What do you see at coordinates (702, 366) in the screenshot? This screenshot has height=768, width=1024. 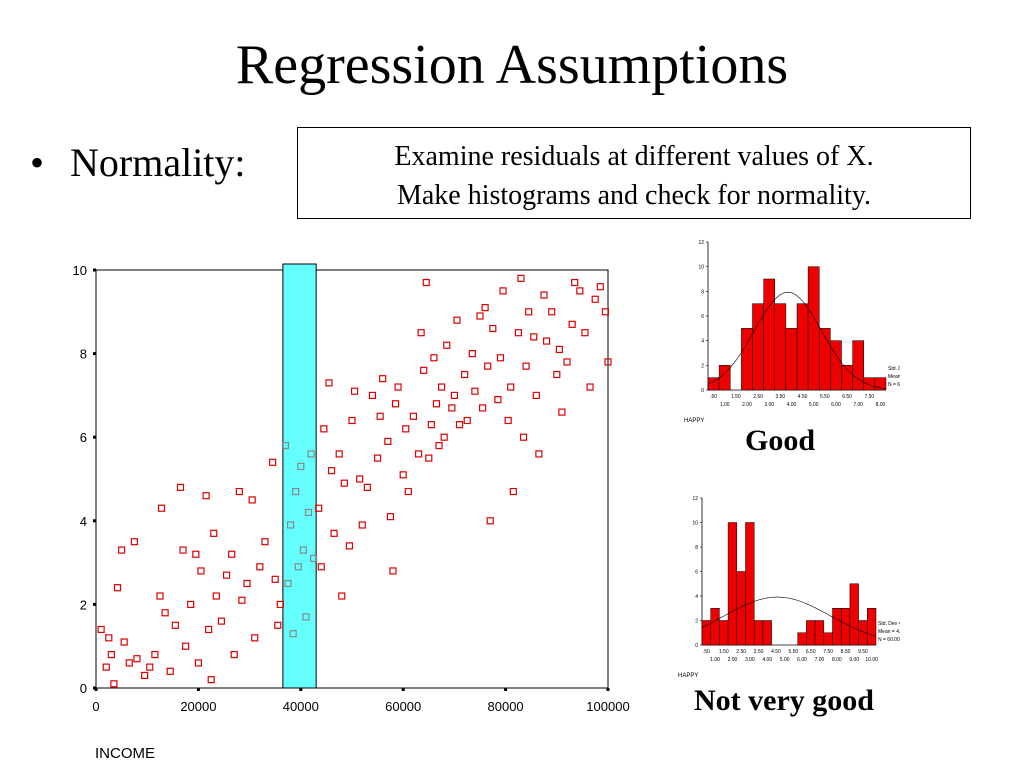 I see `y-tick-label: 2` at bounding box center [702, 366].